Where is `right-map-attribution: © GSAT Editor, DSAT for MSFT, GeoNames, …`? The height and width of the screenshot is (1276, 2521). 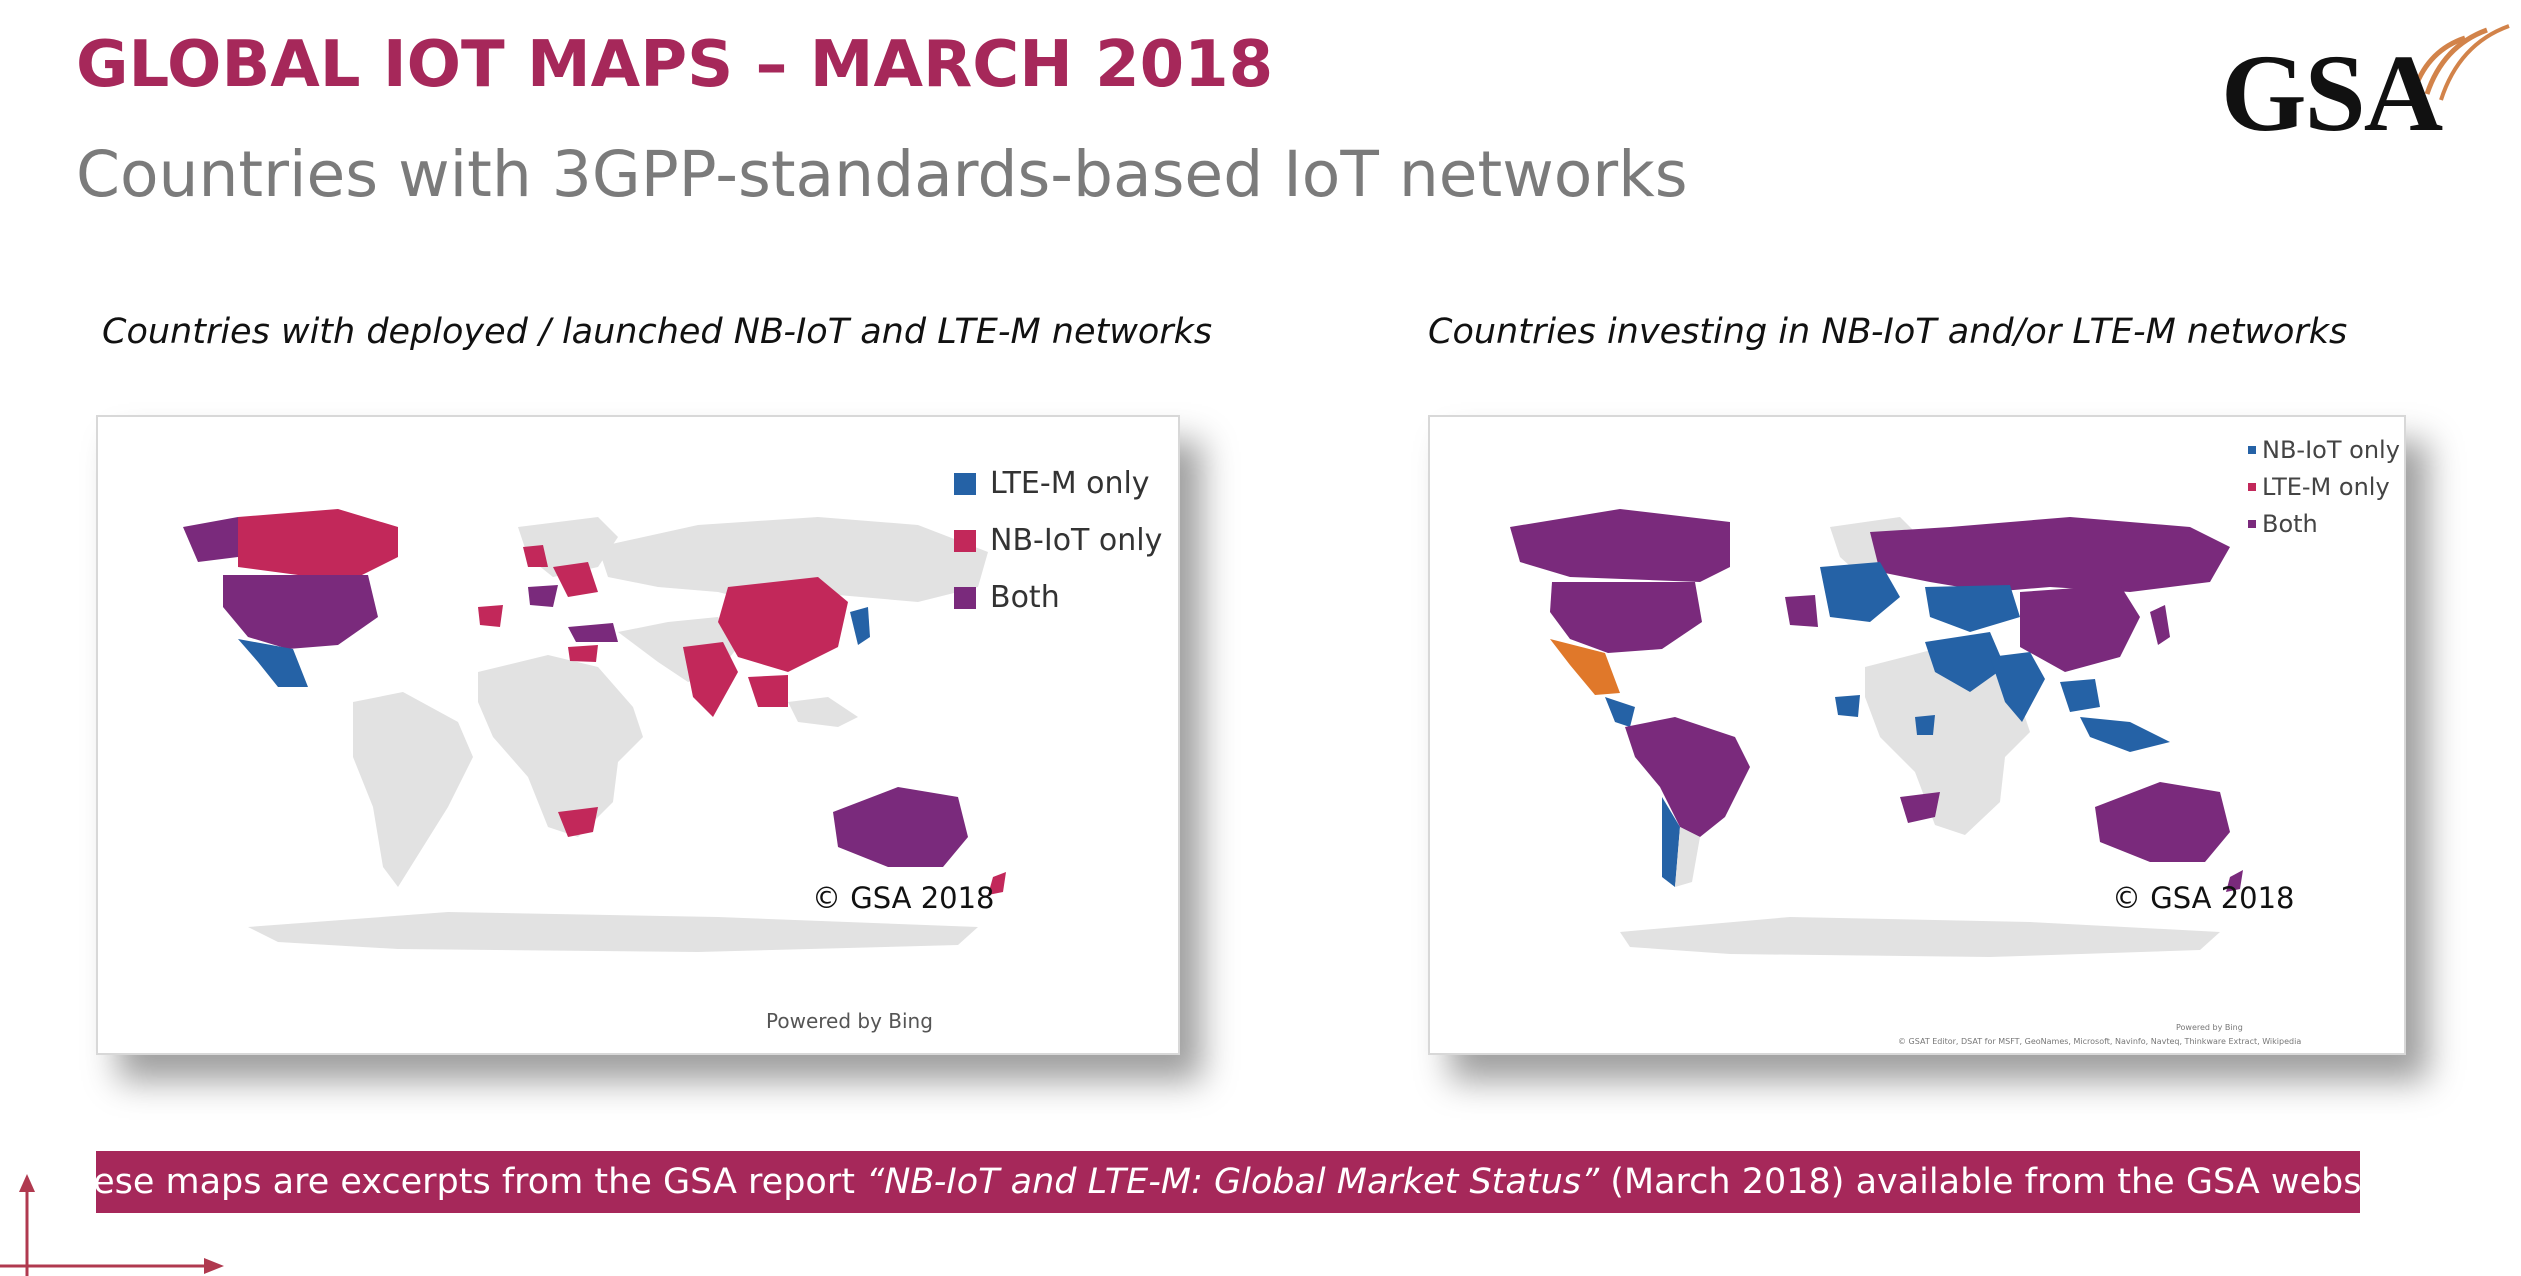 right-map-attribution: © GSAT Editor, DSAT for MSFT, GeoNames, … is located at coordinates (2100, 1041).